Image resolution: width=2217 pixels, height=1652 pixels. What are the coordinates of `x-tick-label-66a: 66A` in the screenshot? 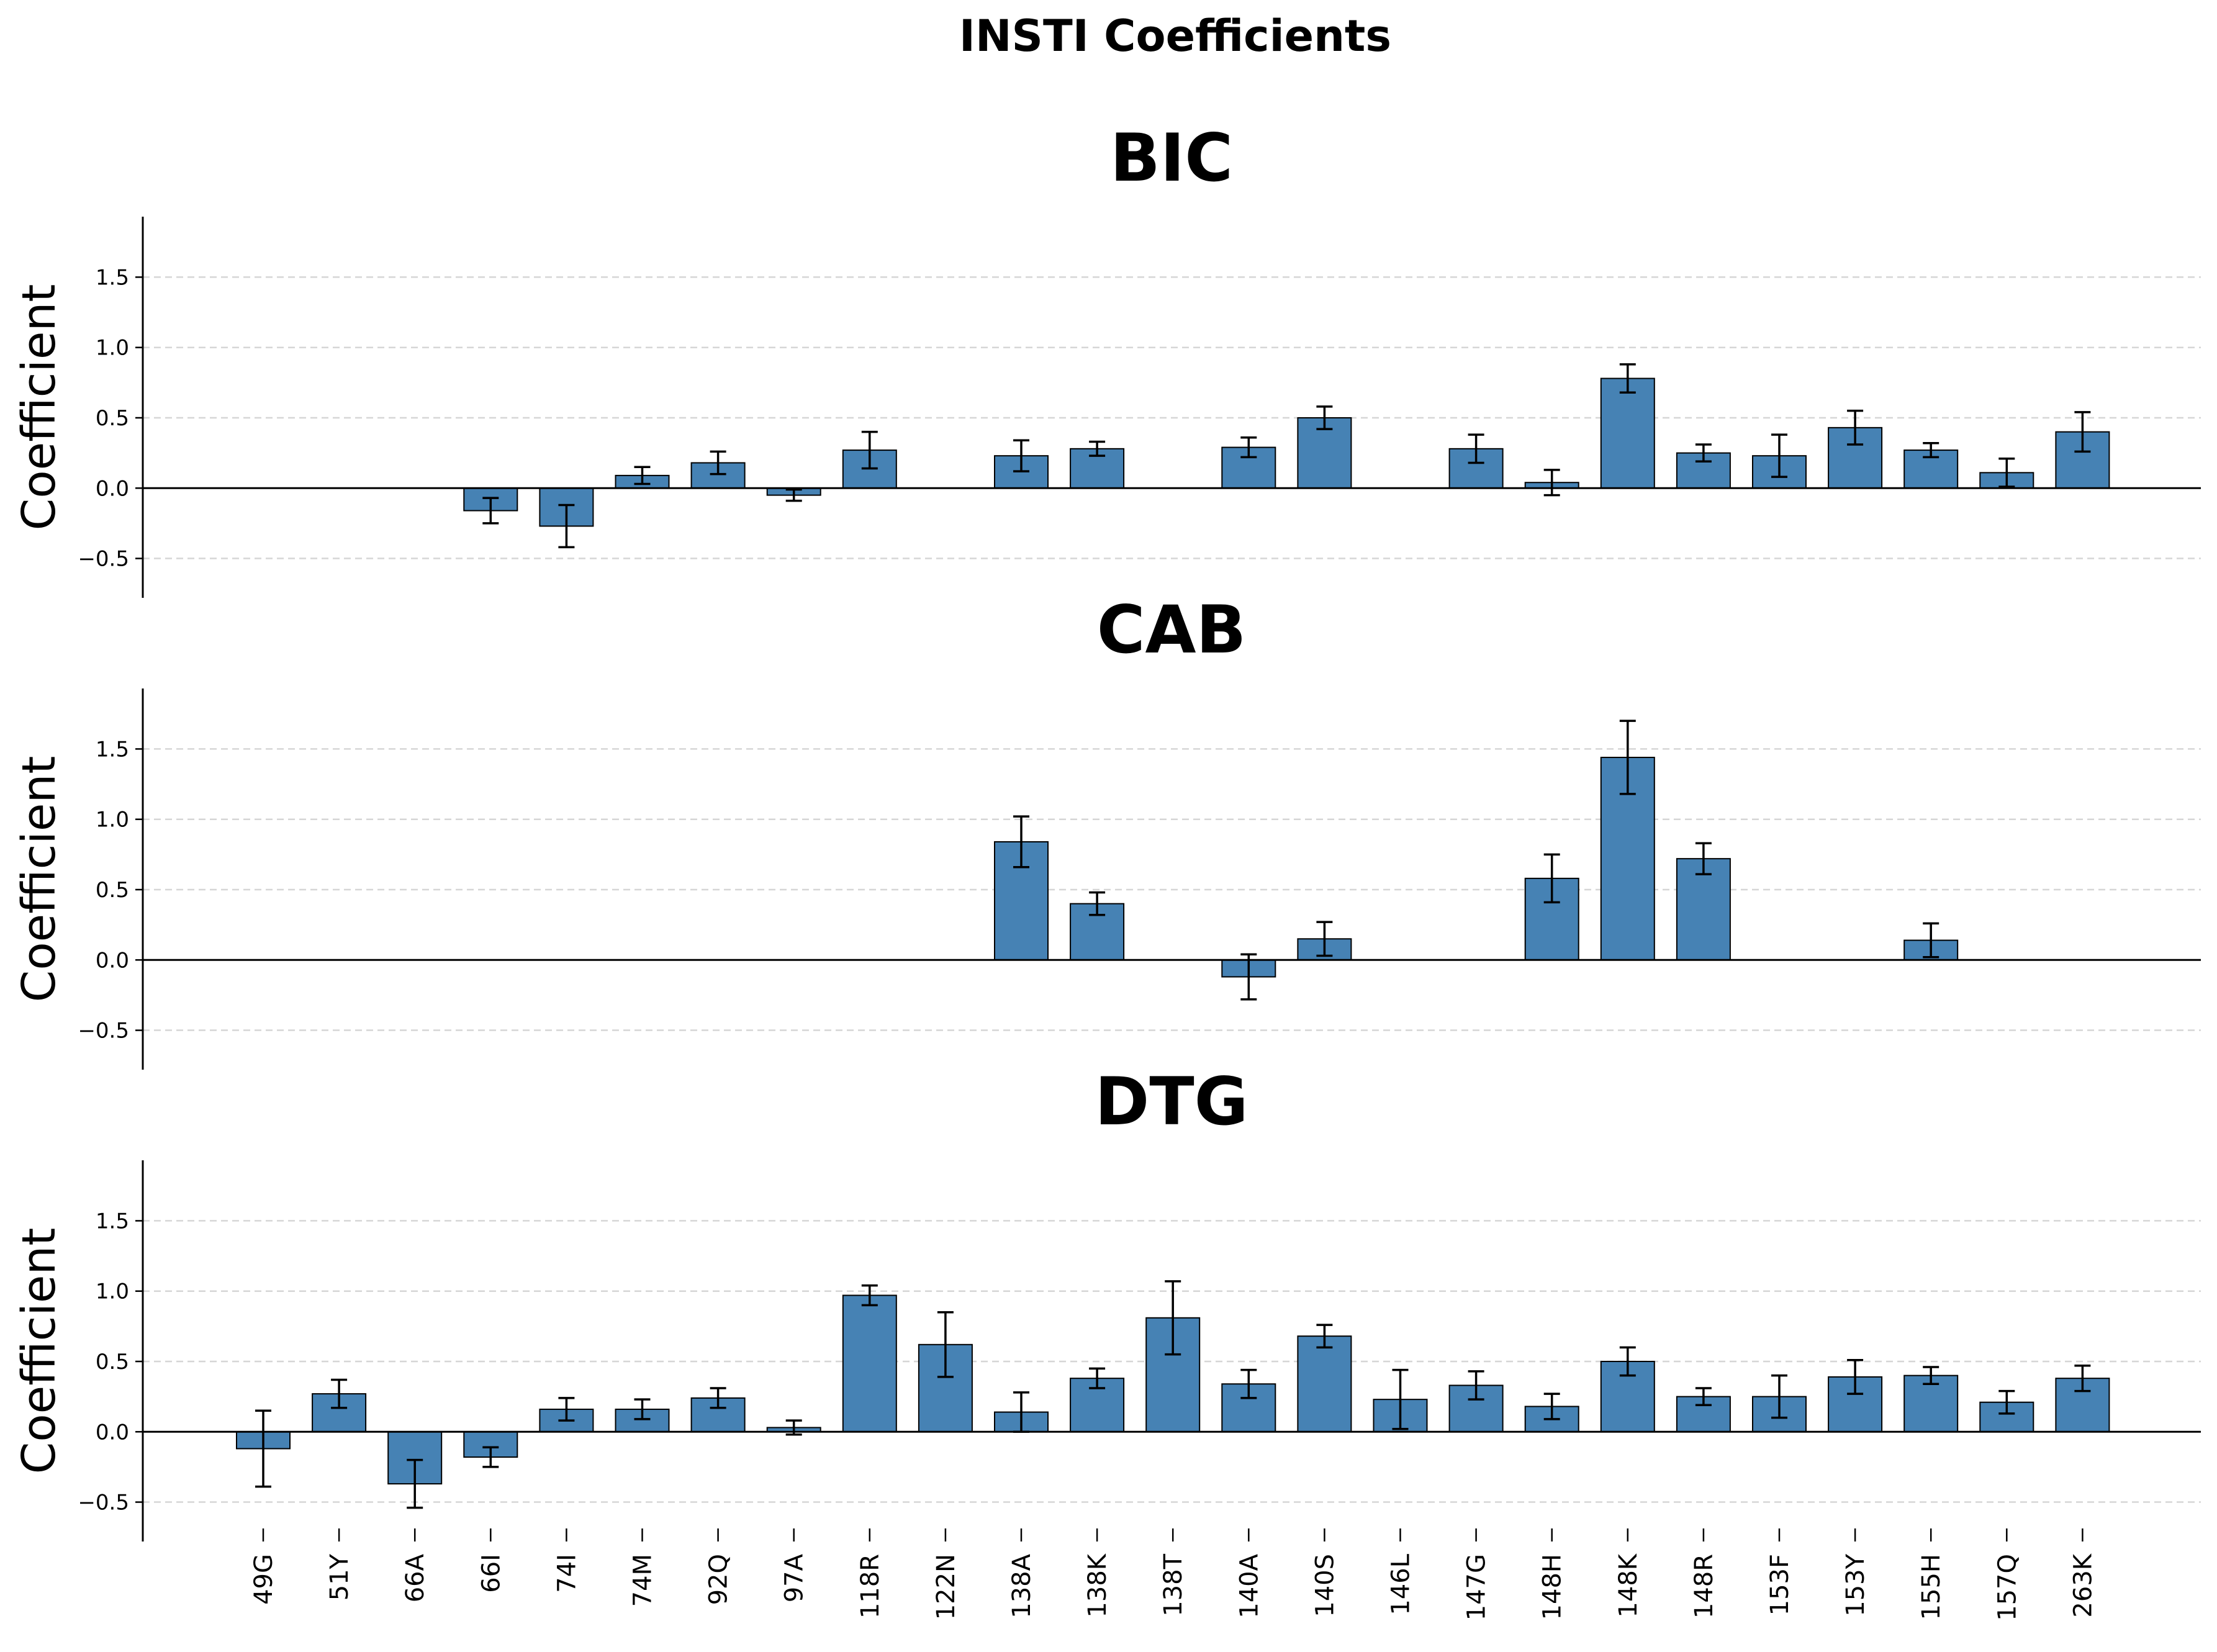 It's located at (416, 1577).